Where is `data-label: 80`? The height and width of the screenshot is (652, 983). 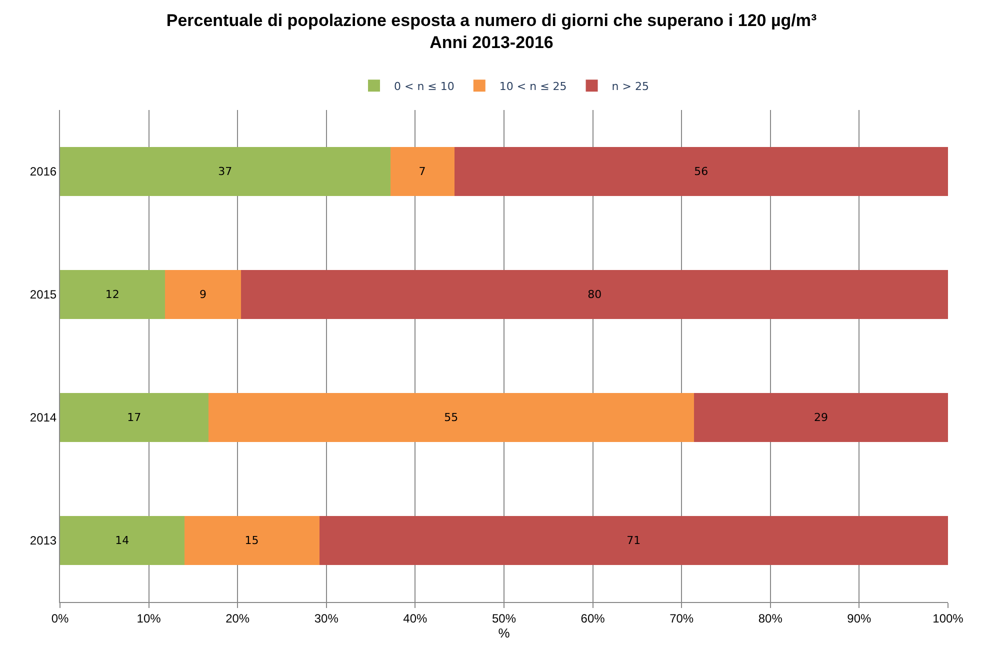
data-label: 80 is located at coordinates (595, 294).